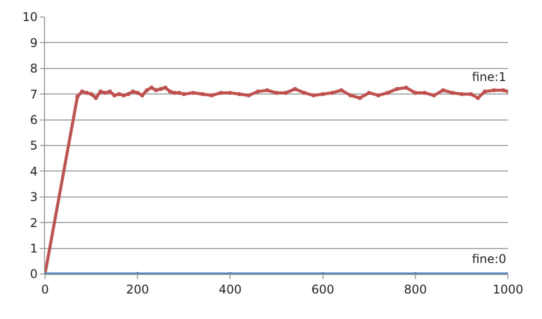  Describe the element at coordinates (34, 69) in the screenshot. I see `y-tick-label: 8` at that location.